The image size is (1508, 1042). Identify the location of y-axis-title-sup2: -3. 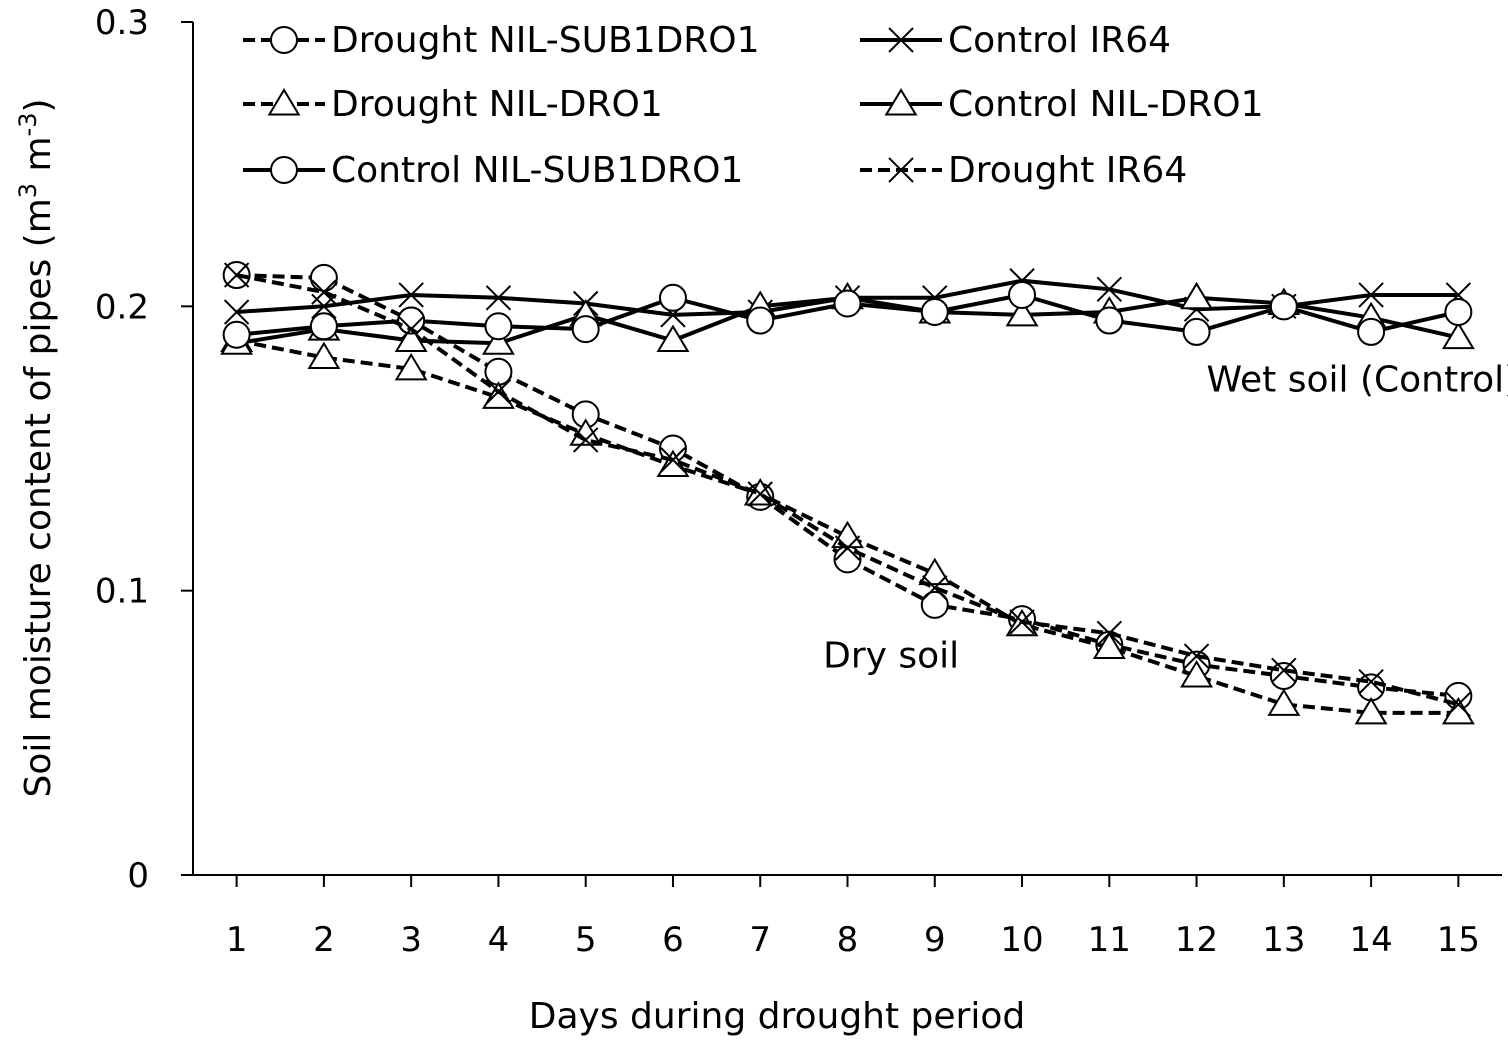
(28, 125).